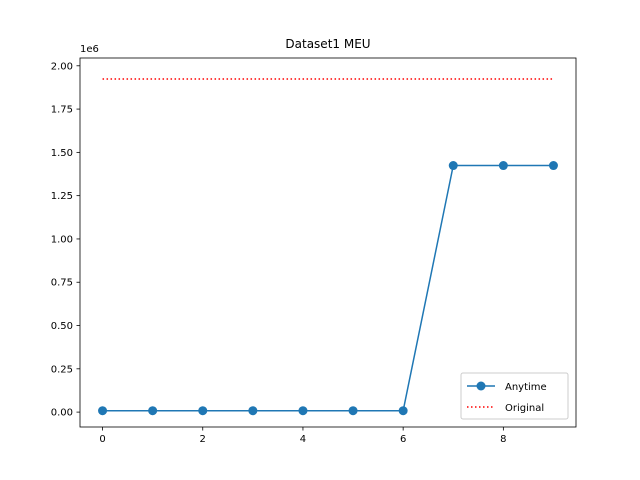 The height and width of the screenshot is (480, 640). What do you see at coordinates (62, 413) in the screenshot?
I see `y-tick-label: 0.00` at bounding box center [62, 413].